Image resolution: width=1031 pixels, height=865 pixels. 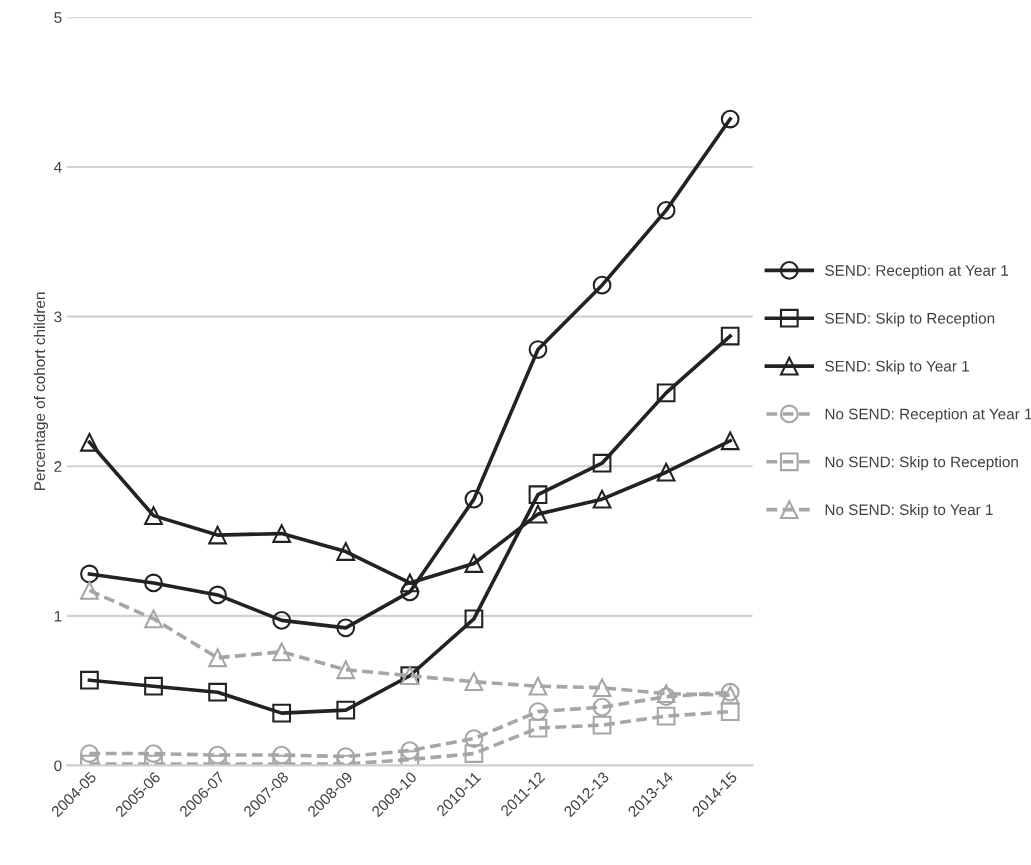 I want to click on y-tick-label: 0, so click(x=58, y=766).